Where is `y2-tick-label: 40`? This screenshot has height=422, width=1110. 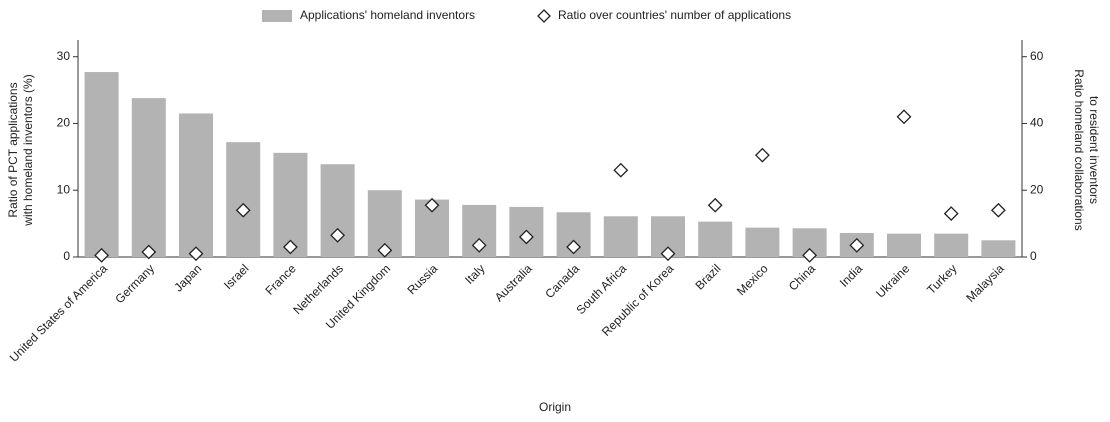 y2-tick-label: 40 is located at coordinates (1037, 123).